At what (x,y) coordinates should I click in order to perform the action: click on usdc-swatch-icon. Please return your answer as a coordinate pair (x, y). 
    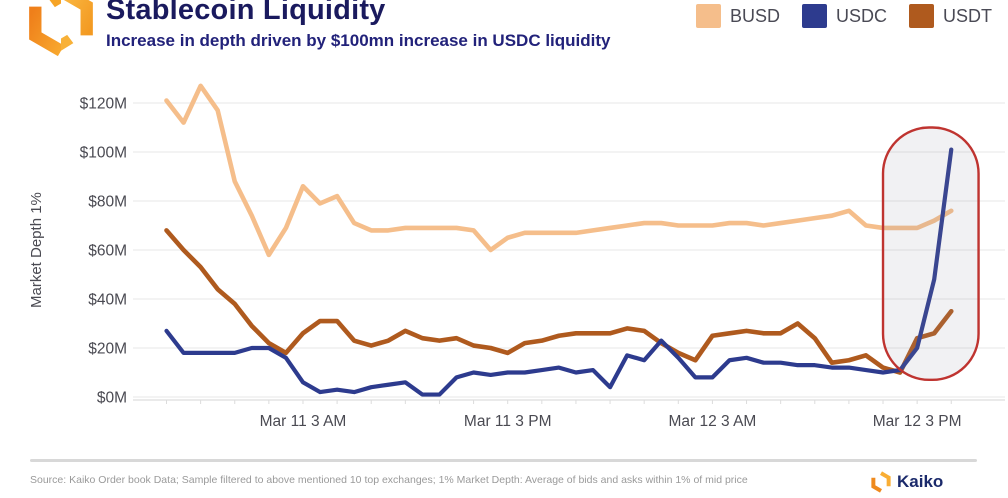
    Looking at the image, I should click on (814, 16).